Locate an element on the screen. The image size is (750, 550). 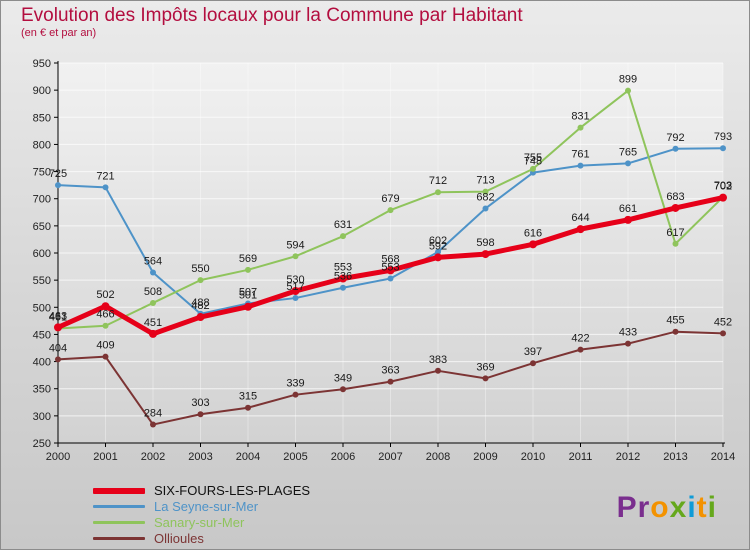
data-label: 502 is located at coordinates (105, 295).